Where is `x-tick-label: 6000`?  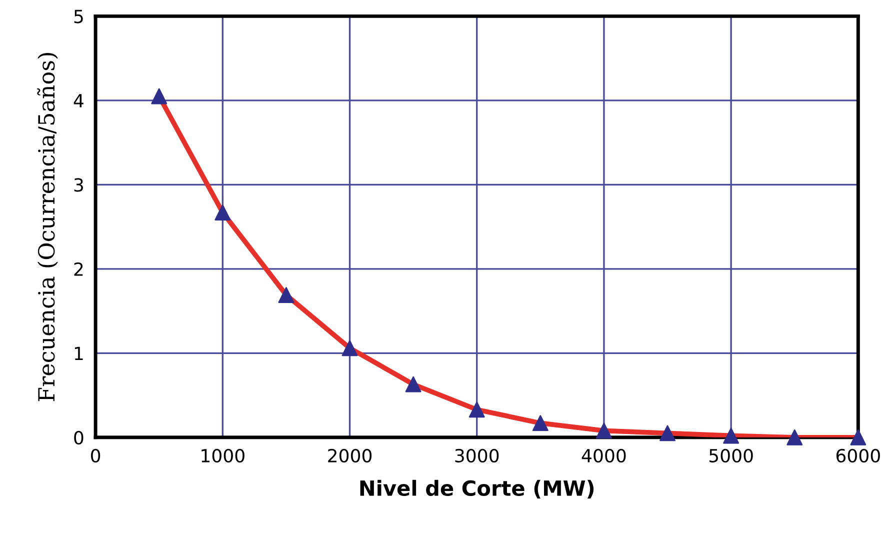
x-tick-label: 6000 is located at coordinates (858, 455).